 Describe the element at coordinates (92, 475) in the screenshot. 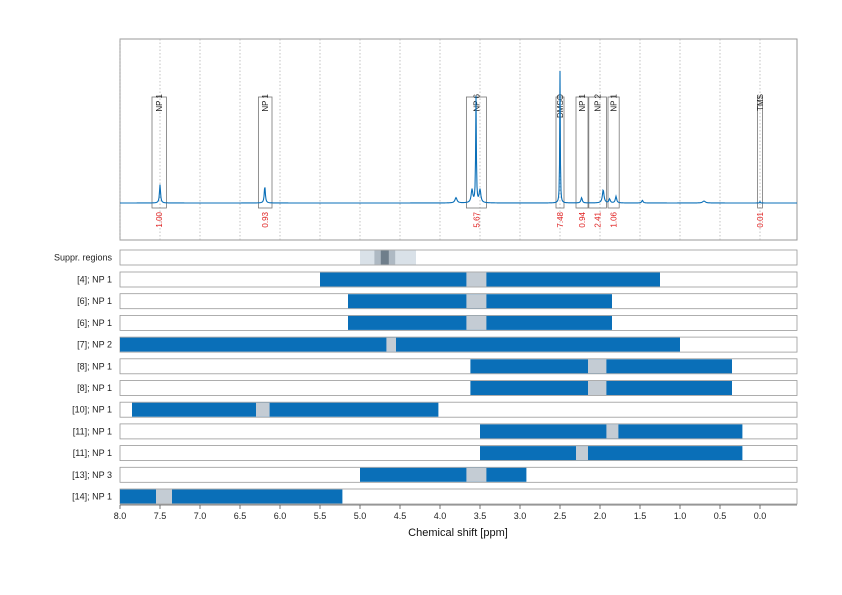

I see `row-label: [13]; NP 3` at that location.